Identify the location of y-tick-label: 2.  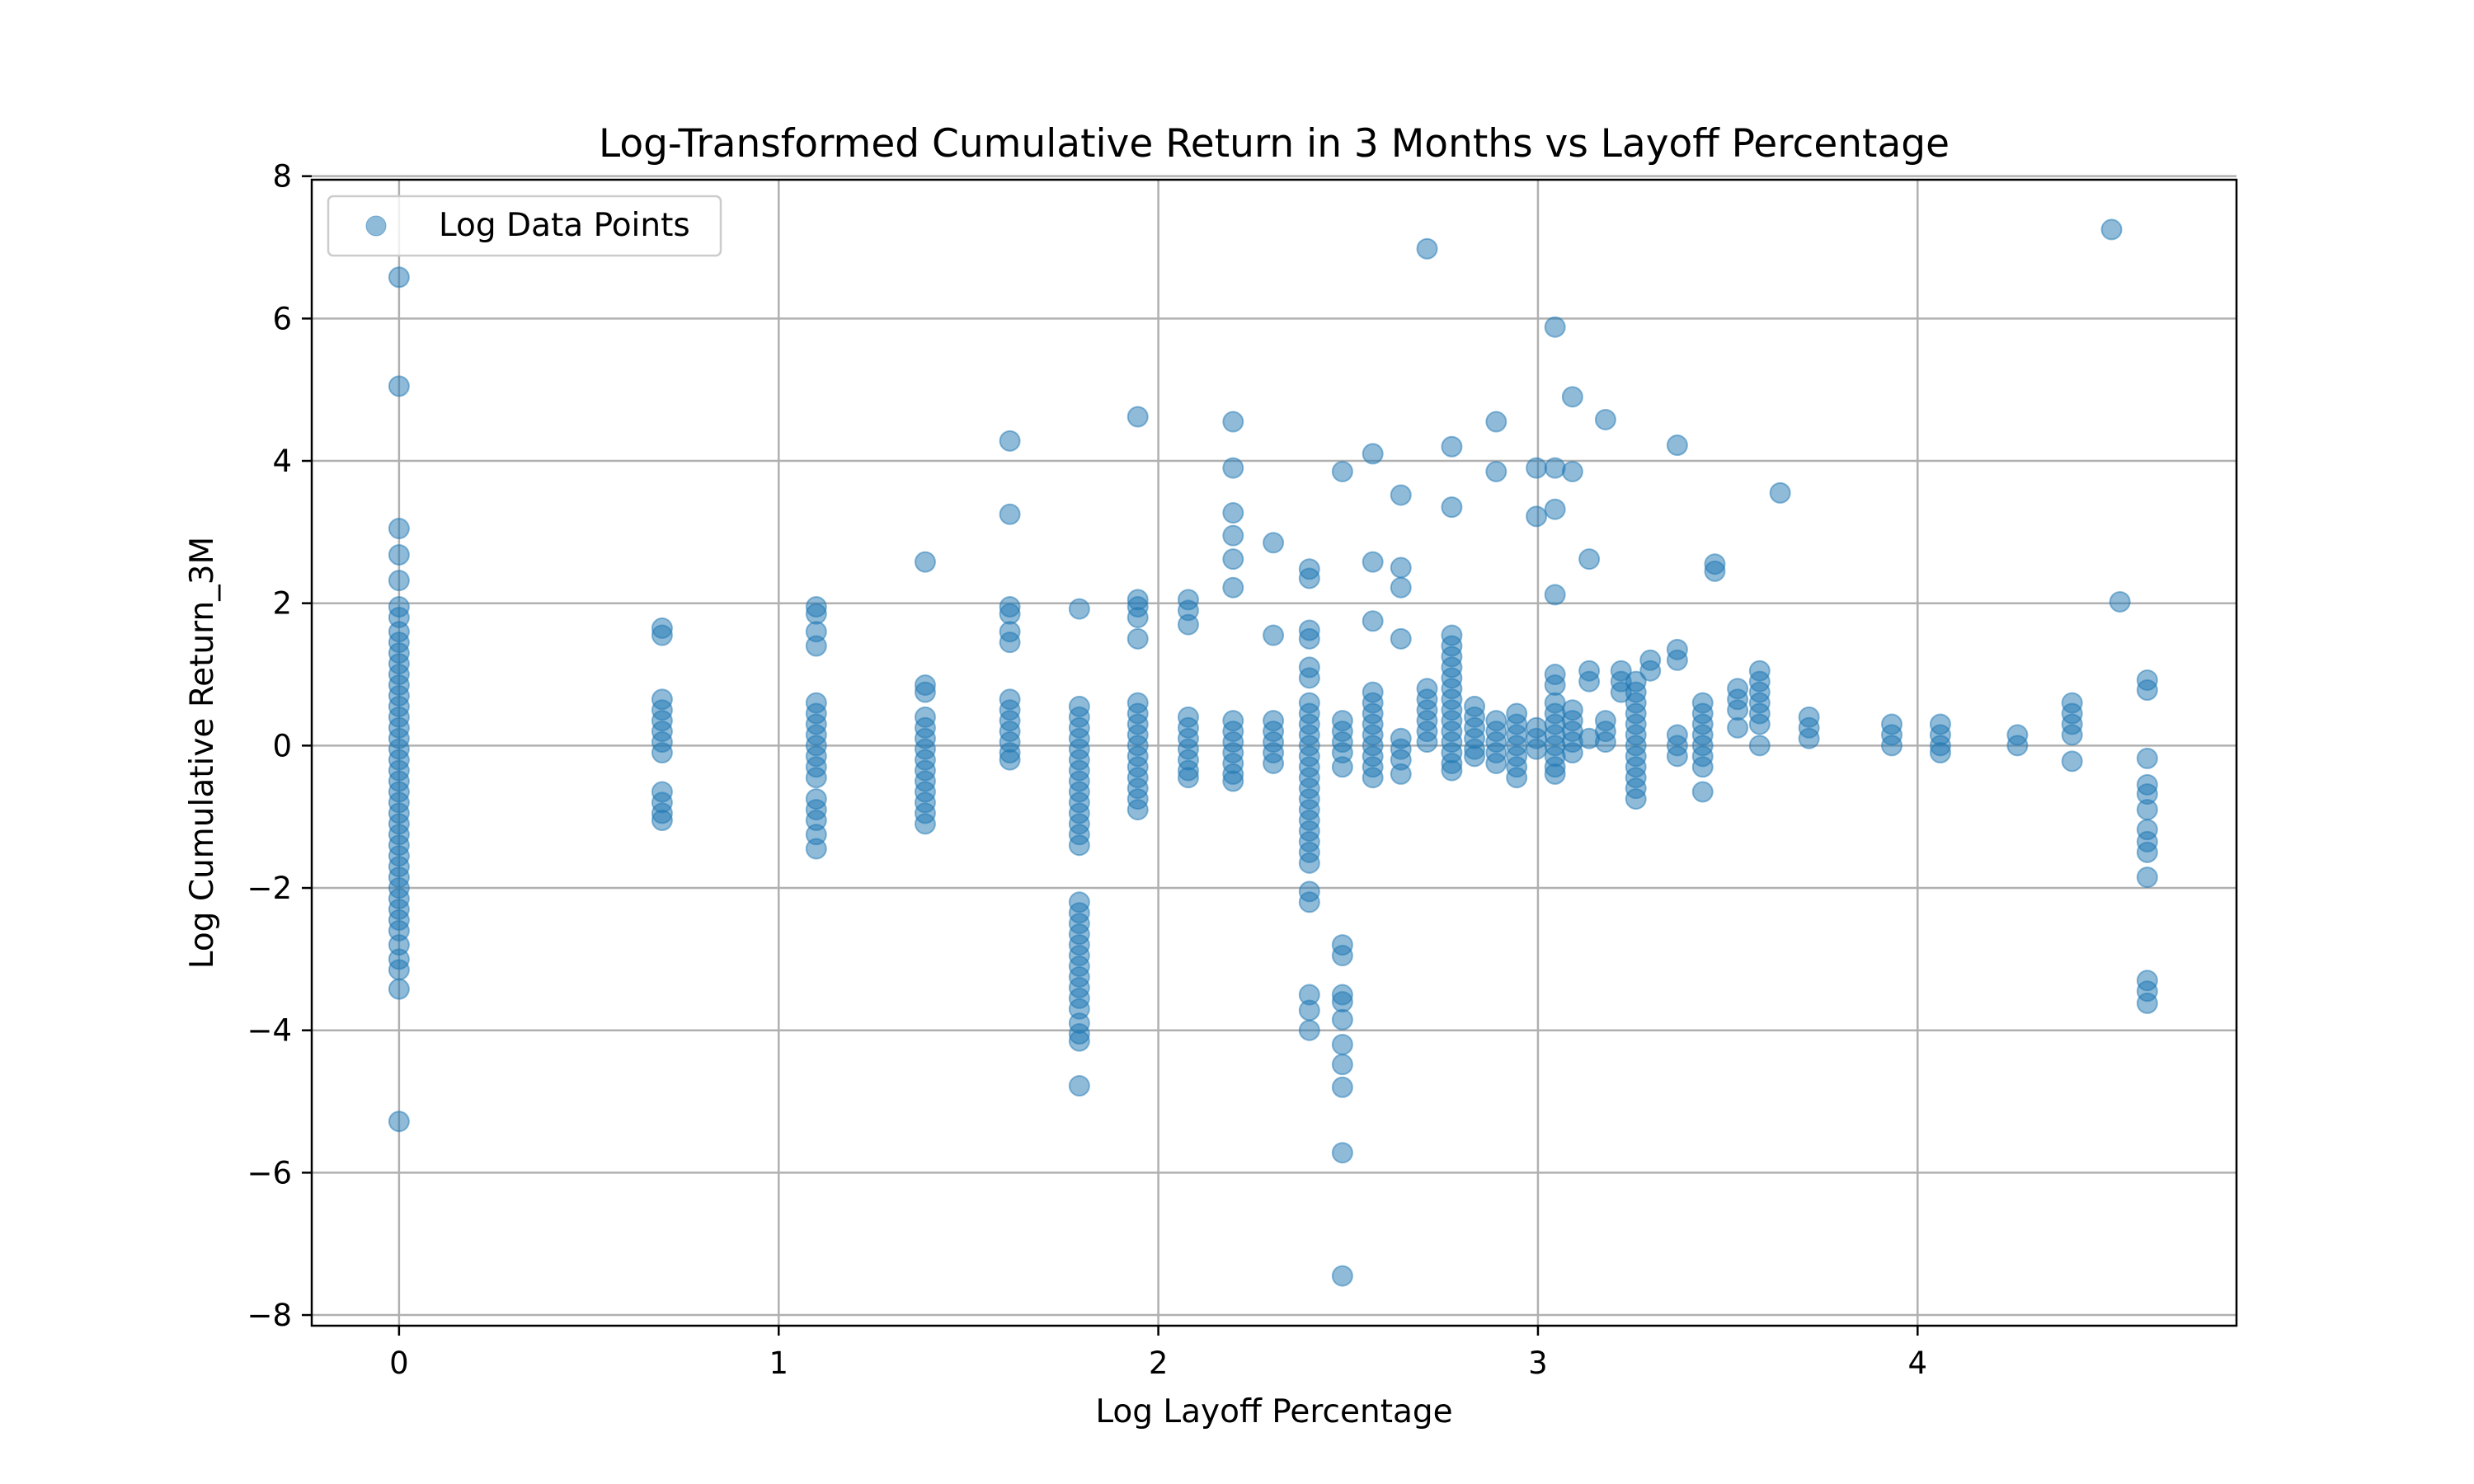
(282, 604).